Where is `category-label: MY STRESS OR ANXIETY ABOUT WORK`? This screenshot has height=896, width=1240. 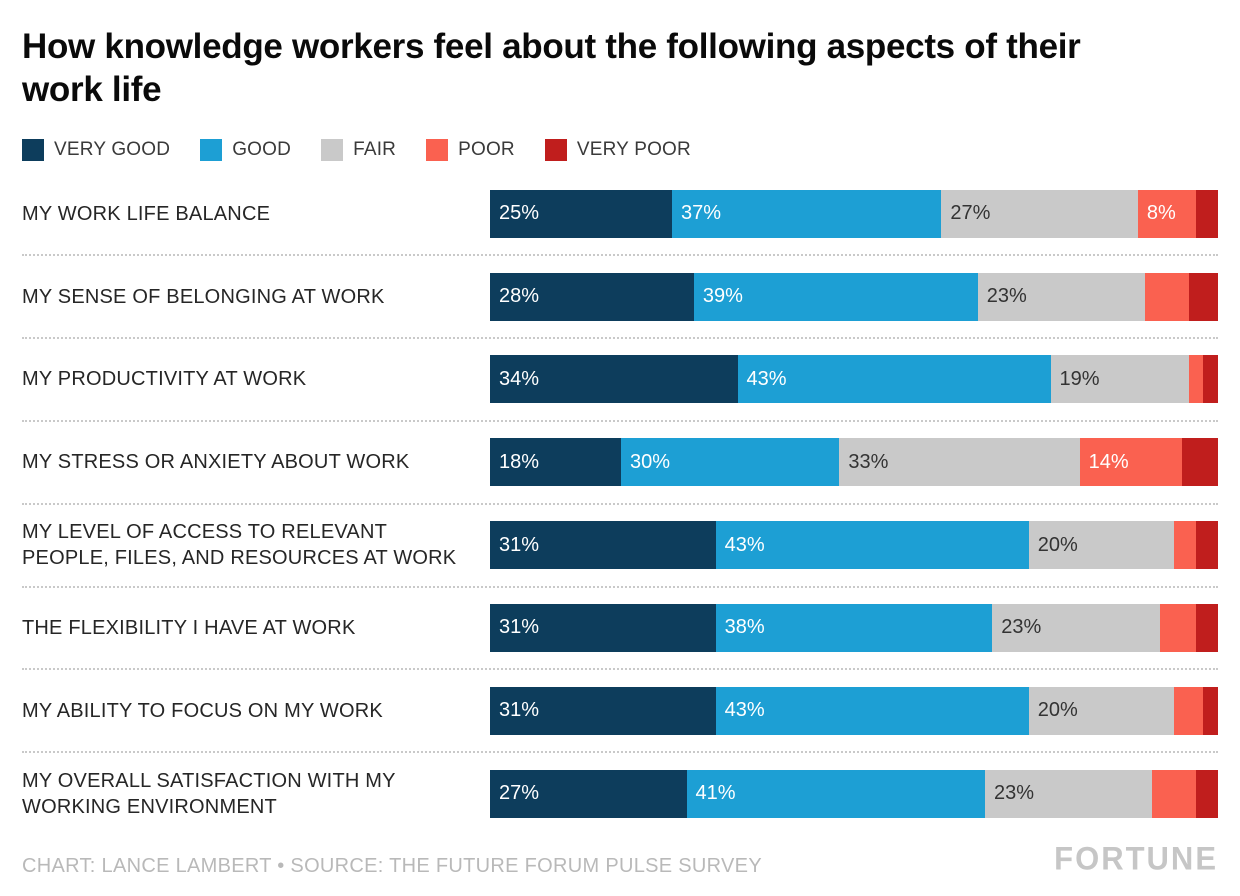
category-label: MY STRESS OR ANXIETY ABOUT WORK is located at coordinates (216, 462).